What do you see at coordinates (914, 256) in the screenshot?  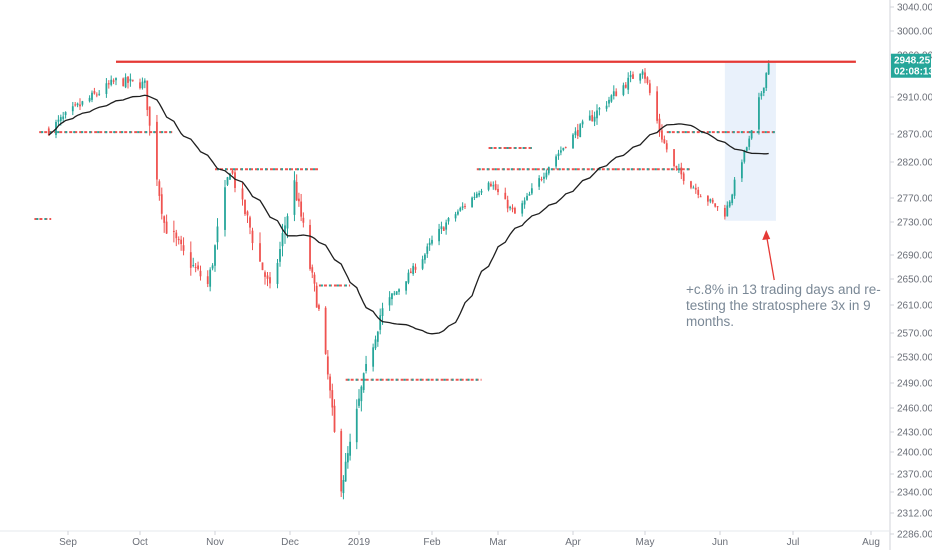 I see `y-tick-label-10: 2690.00` at bounding box center [914, 256].